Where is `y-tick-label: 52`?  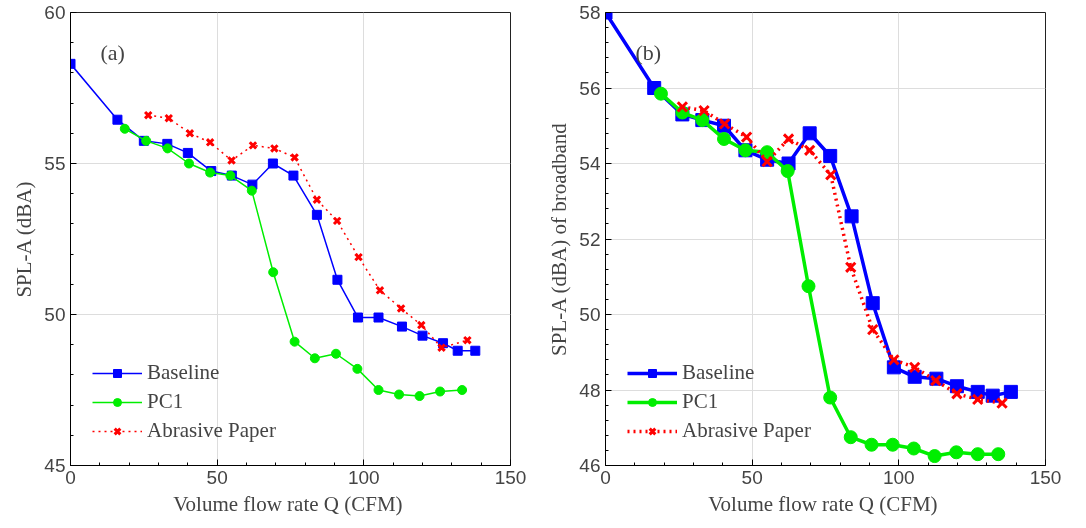
y-tick-label: 52 is located at coordinates (590, 239).